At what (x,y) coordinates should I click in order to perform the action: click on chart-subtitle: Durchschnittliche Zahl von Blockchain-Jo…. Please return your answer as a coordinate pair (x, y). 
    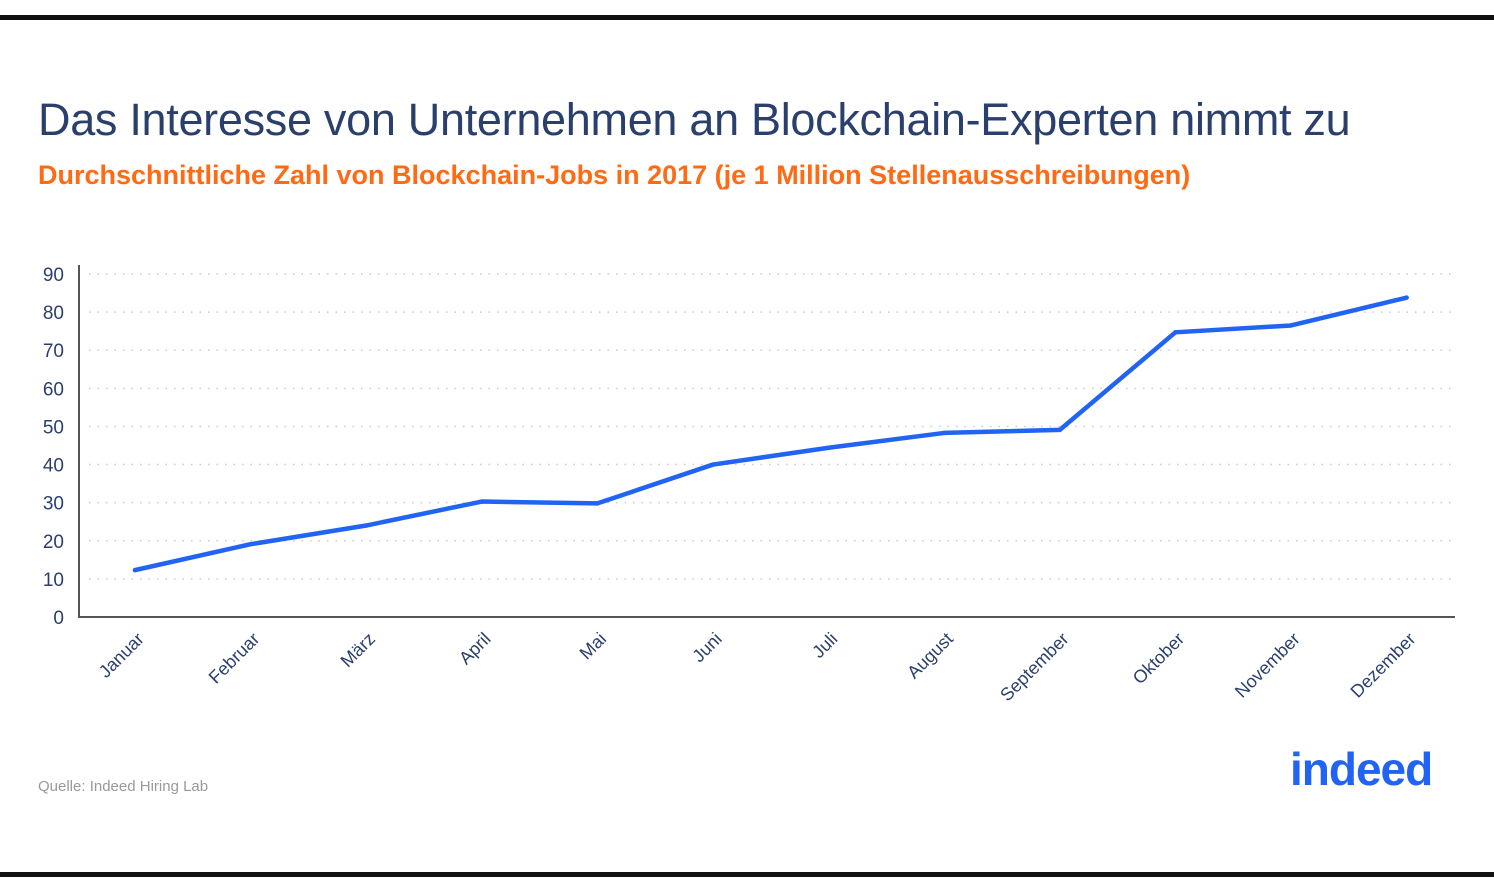
    Looking at the image, I should click on (614, 175).